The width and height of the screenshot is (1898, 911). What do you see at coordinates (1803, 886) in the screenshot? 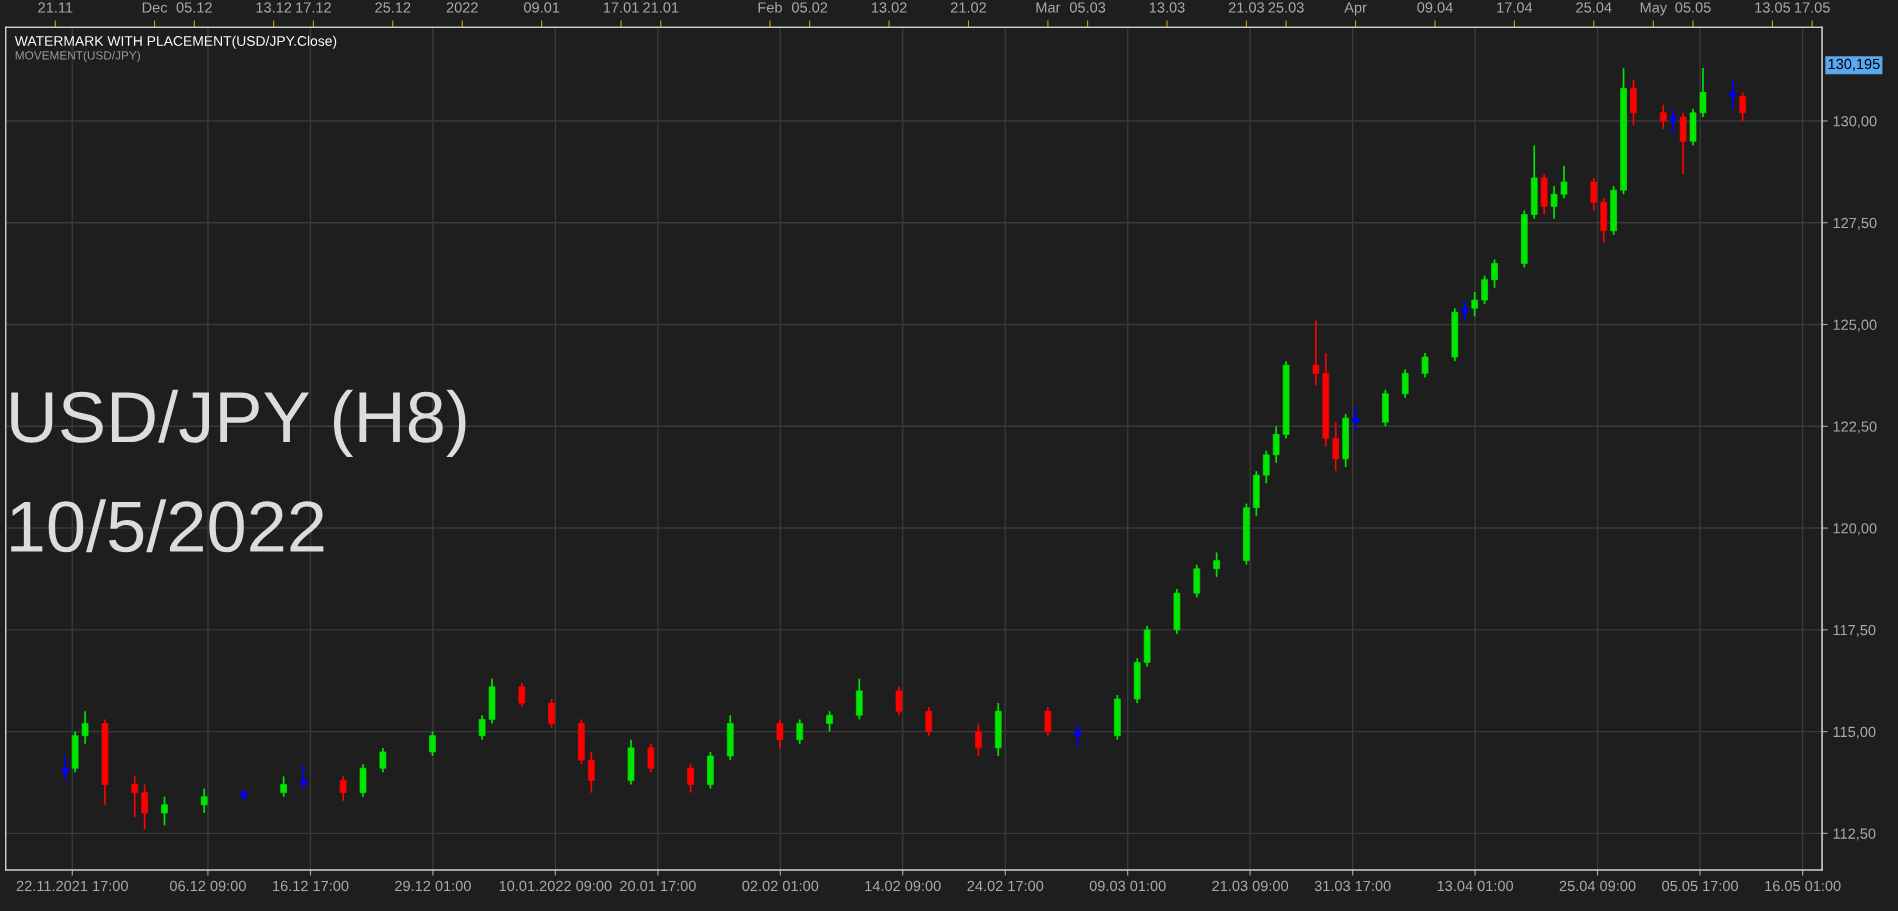
I see `x-tick-label: 16.05 01:00` at bounding box center [1803, 886].